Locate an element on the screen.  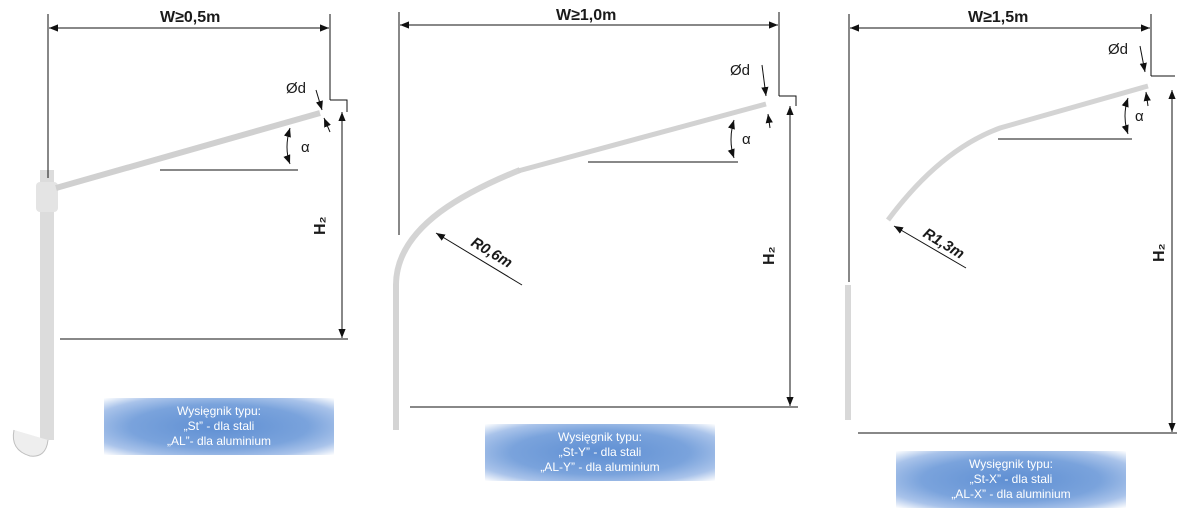
radius-label: R0,6m is located at coordinates (491, 253).